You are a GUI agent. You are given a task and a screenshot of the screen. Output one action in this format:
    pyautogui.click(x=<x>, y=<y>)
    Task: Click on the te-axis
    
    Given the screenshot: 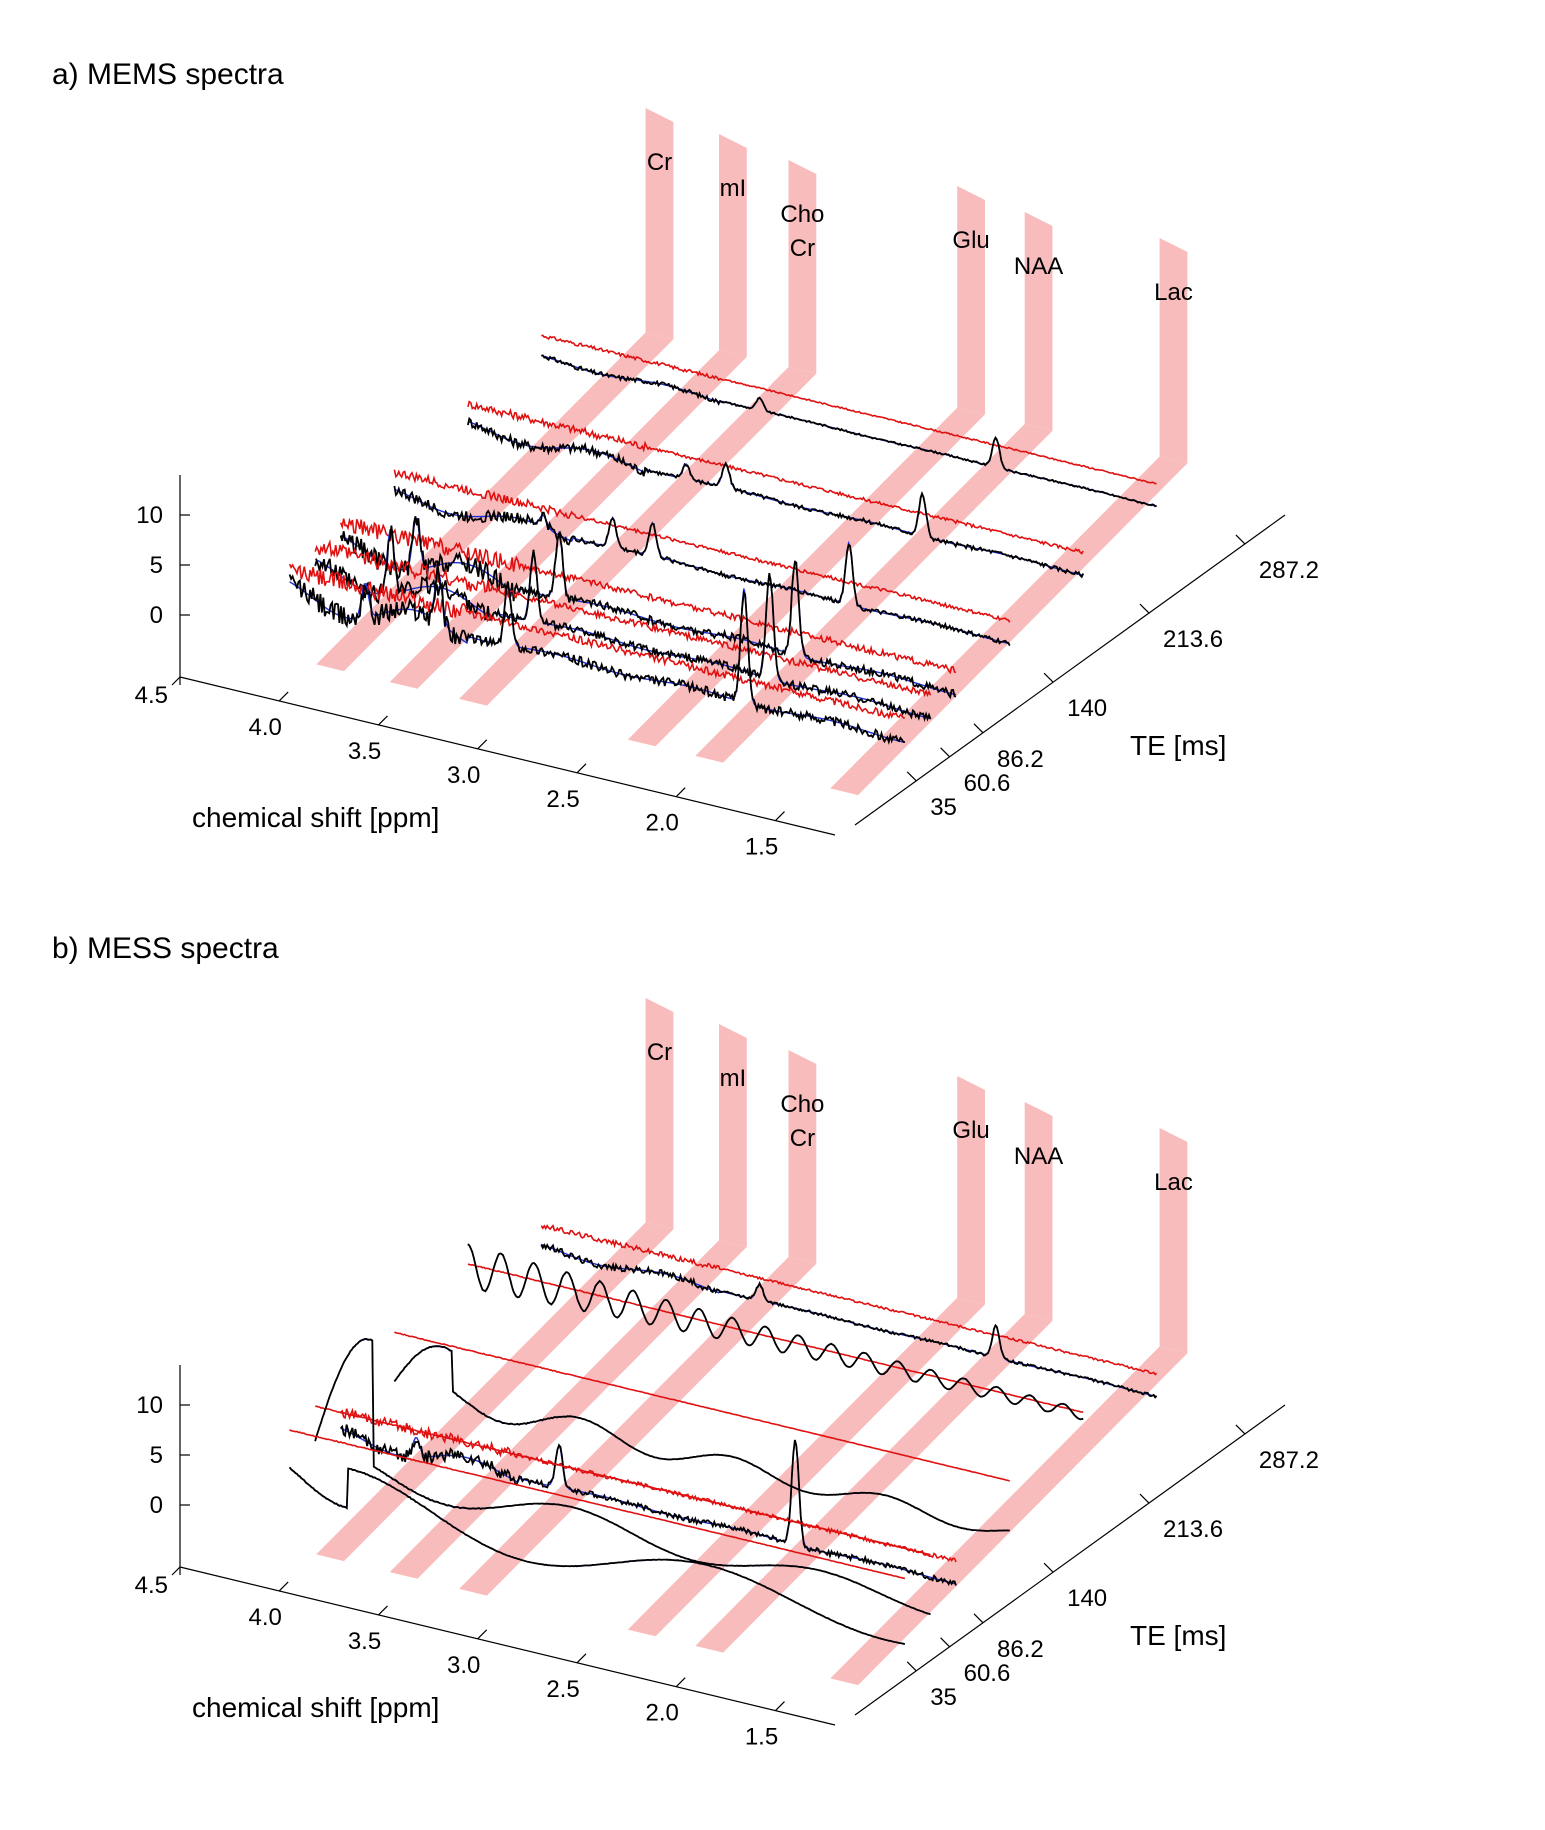 What is the action you would take?
    pyautogui.click(x=1070, y=1560)
    